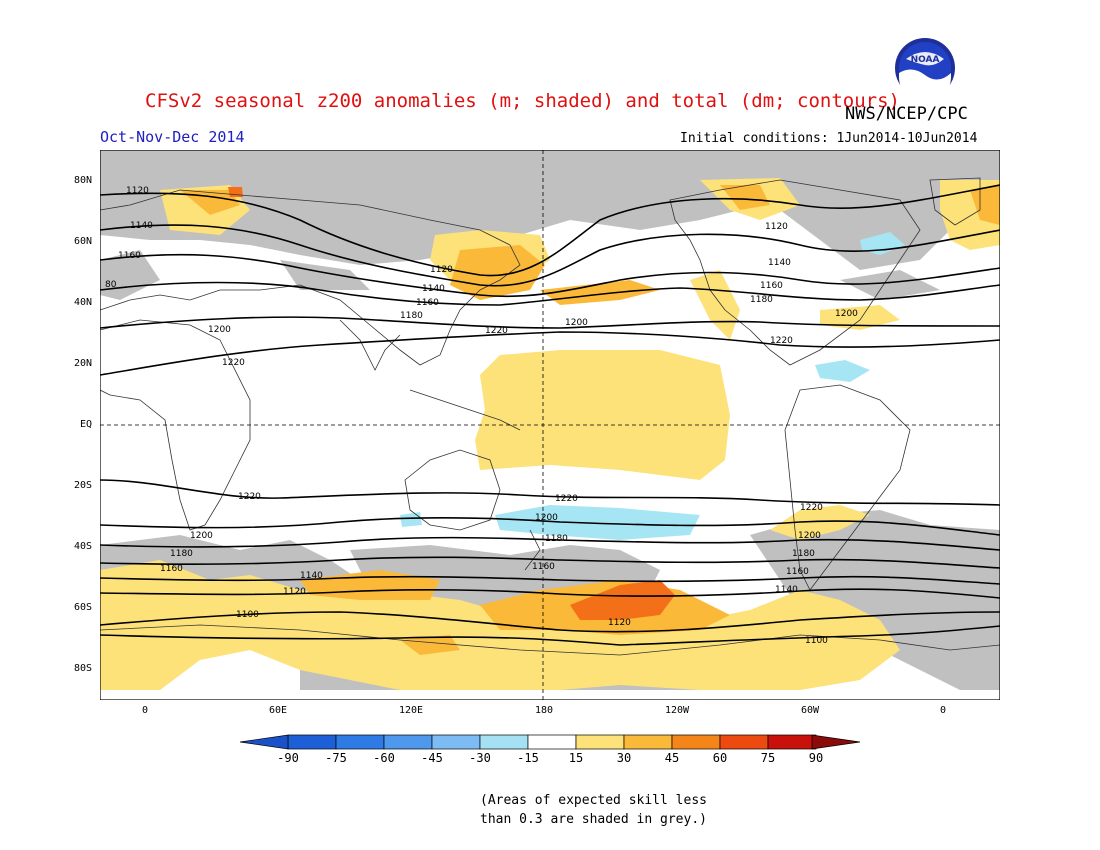 This screenshot has height=850, width=1100. I want to click on contour-label-1180-s: 1180, so click(556, 539).